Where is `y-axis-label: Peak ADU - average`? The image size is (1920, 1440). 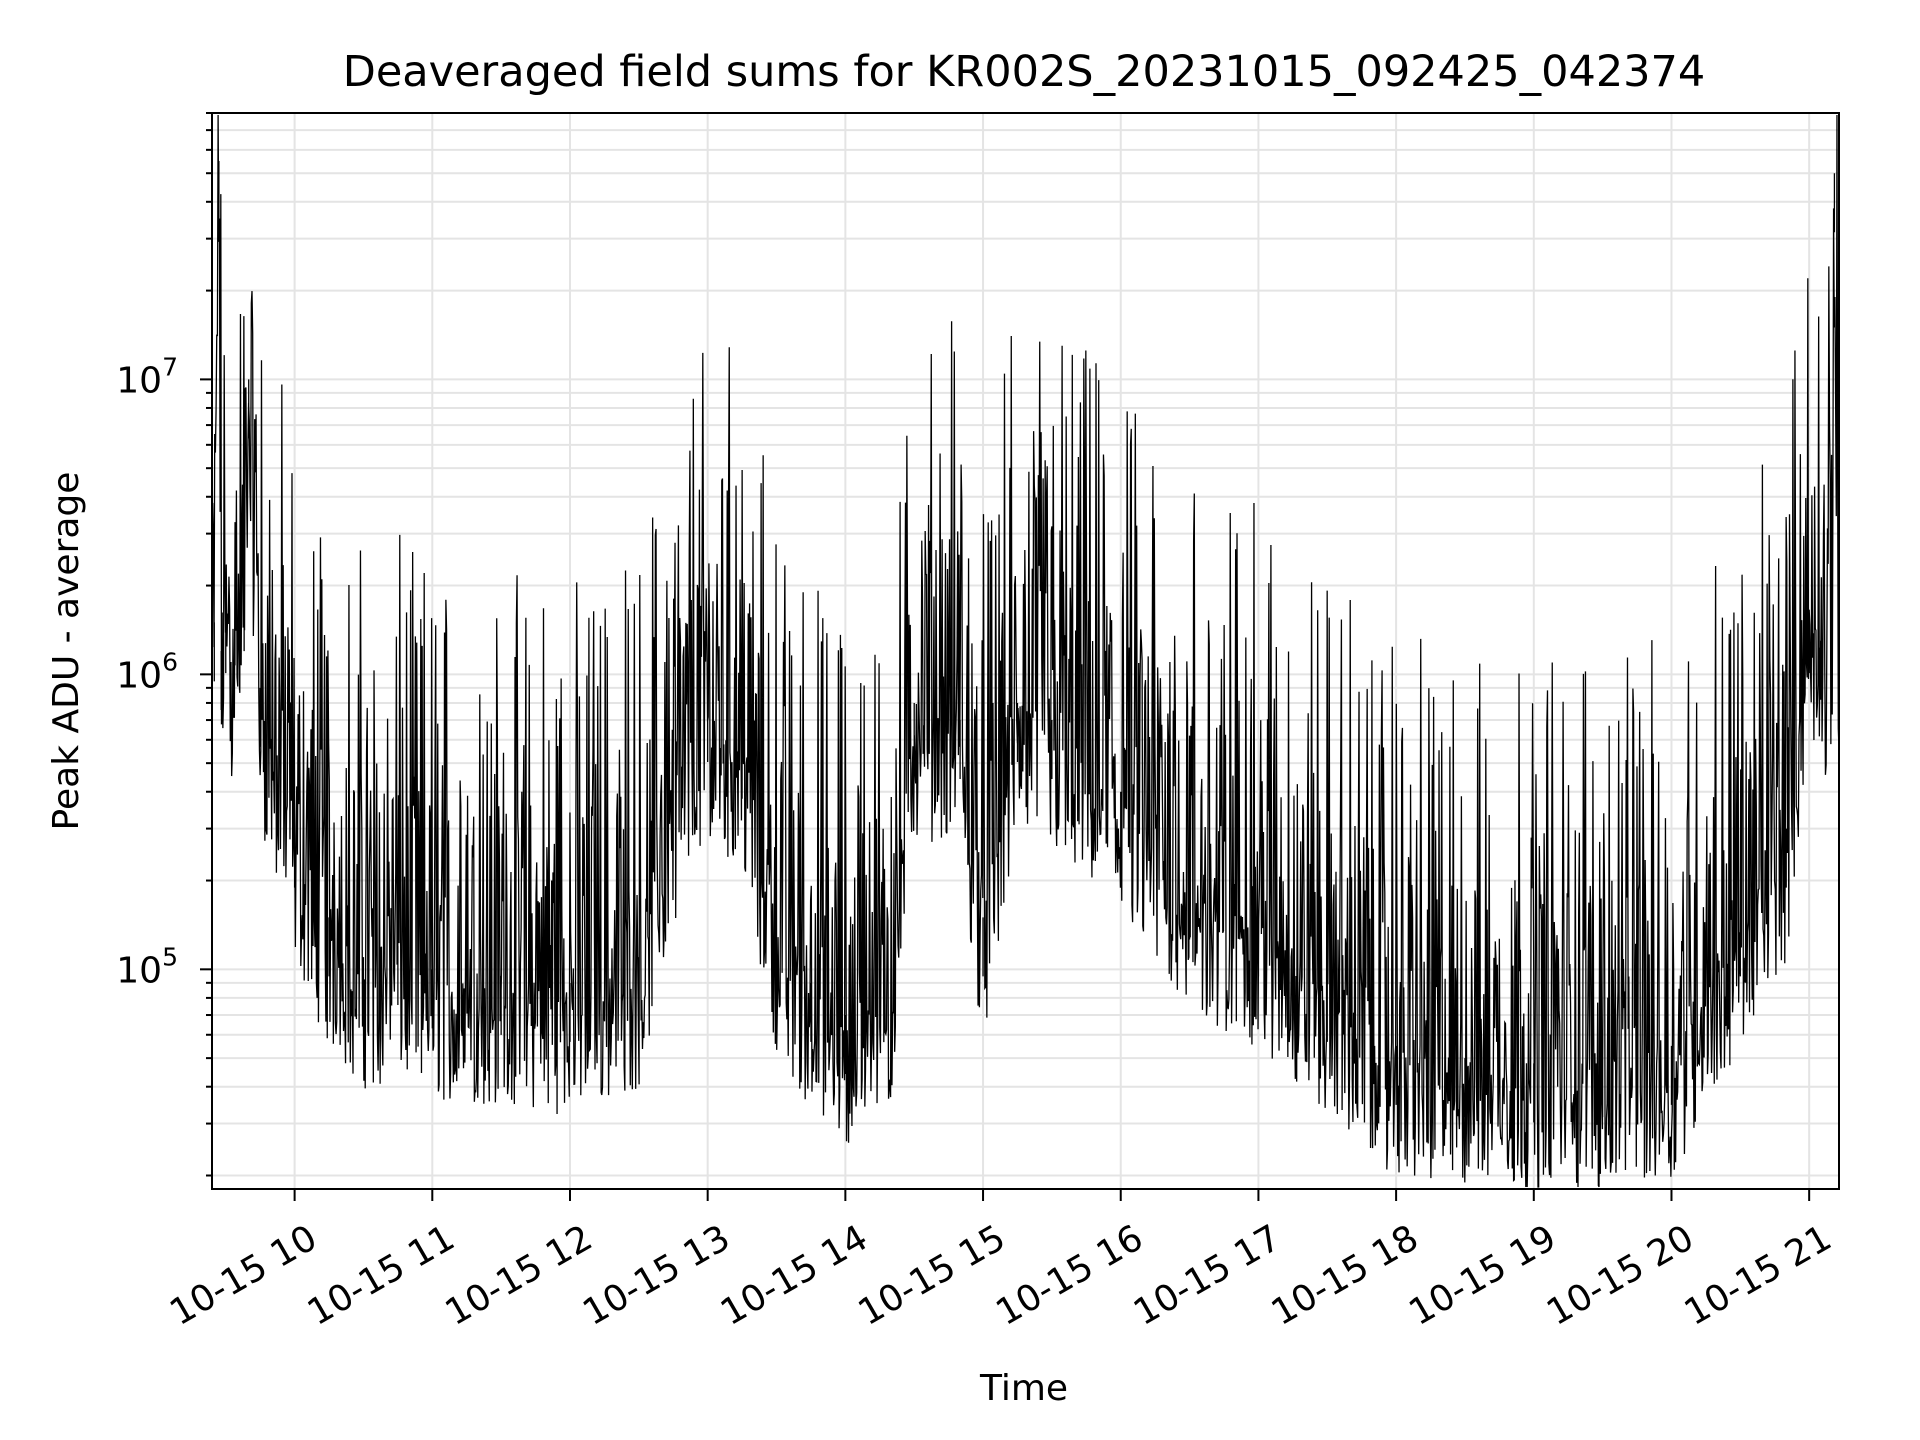
y-axis-label: Peak ADU - average is located at coordinates (66, 651).